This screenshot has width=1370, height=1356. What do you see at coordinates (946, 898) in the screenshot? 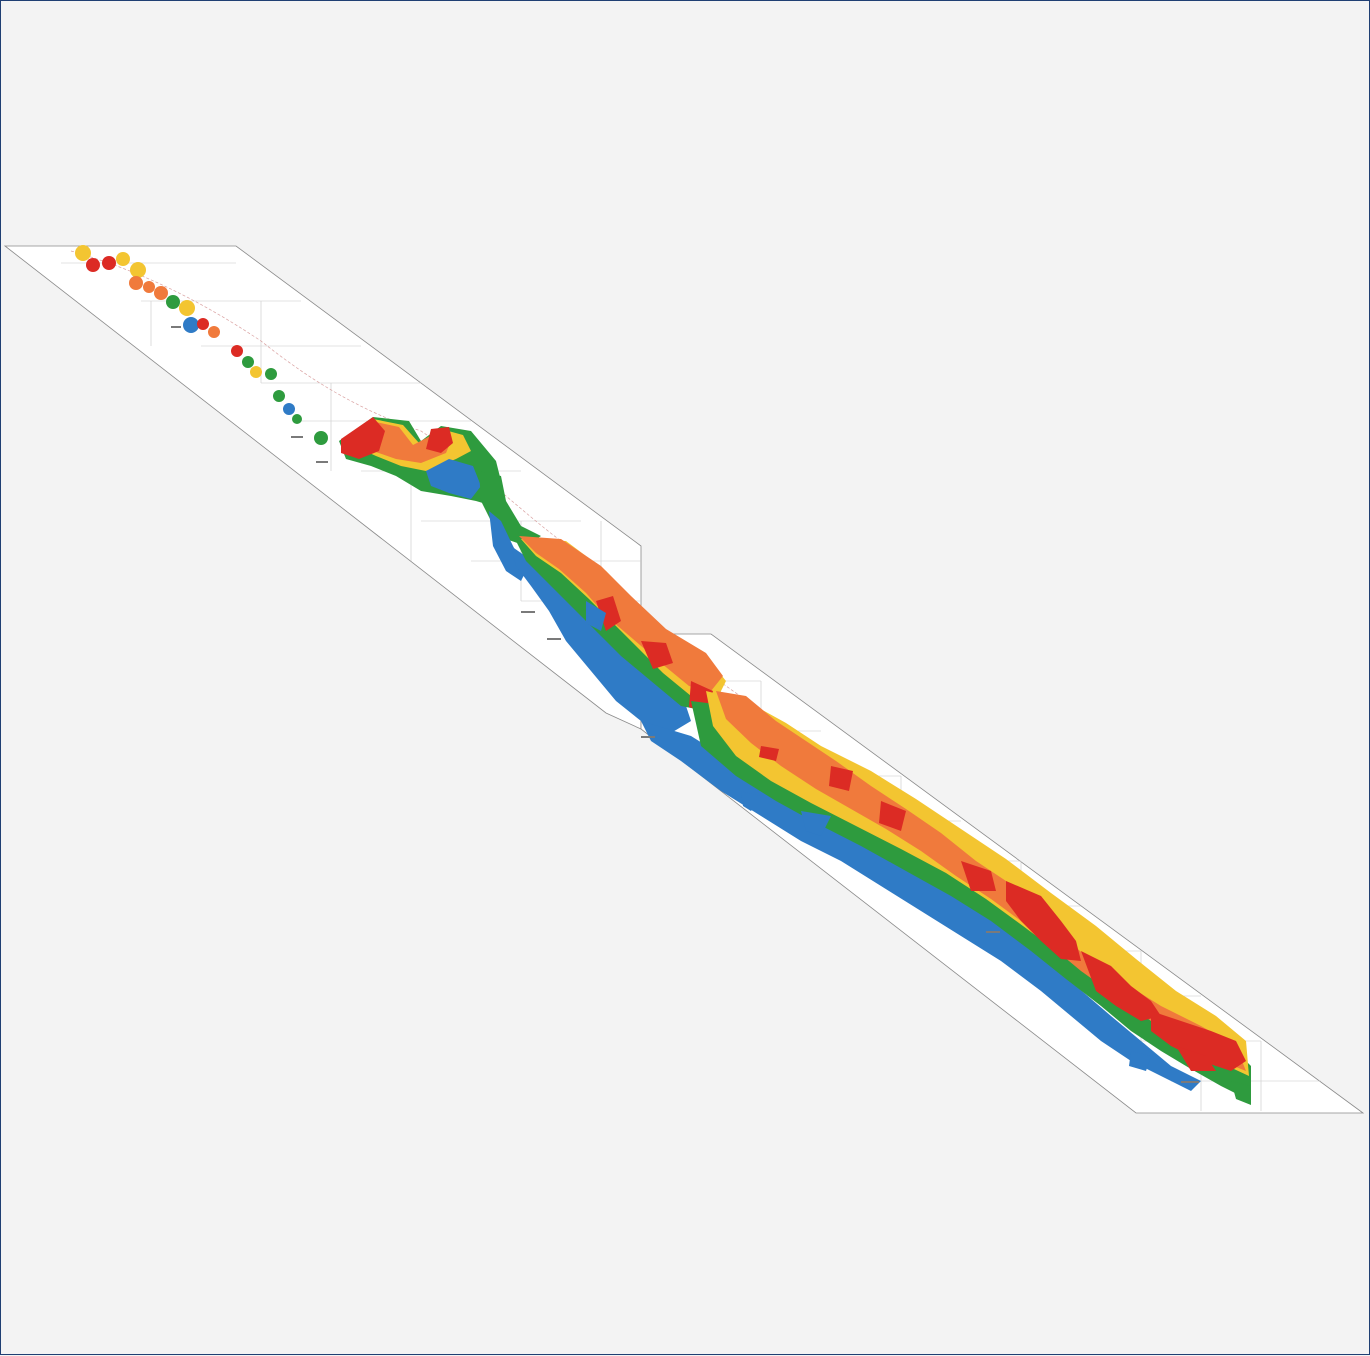
I see `zone-area-lower` at bounding box center [946, 898].